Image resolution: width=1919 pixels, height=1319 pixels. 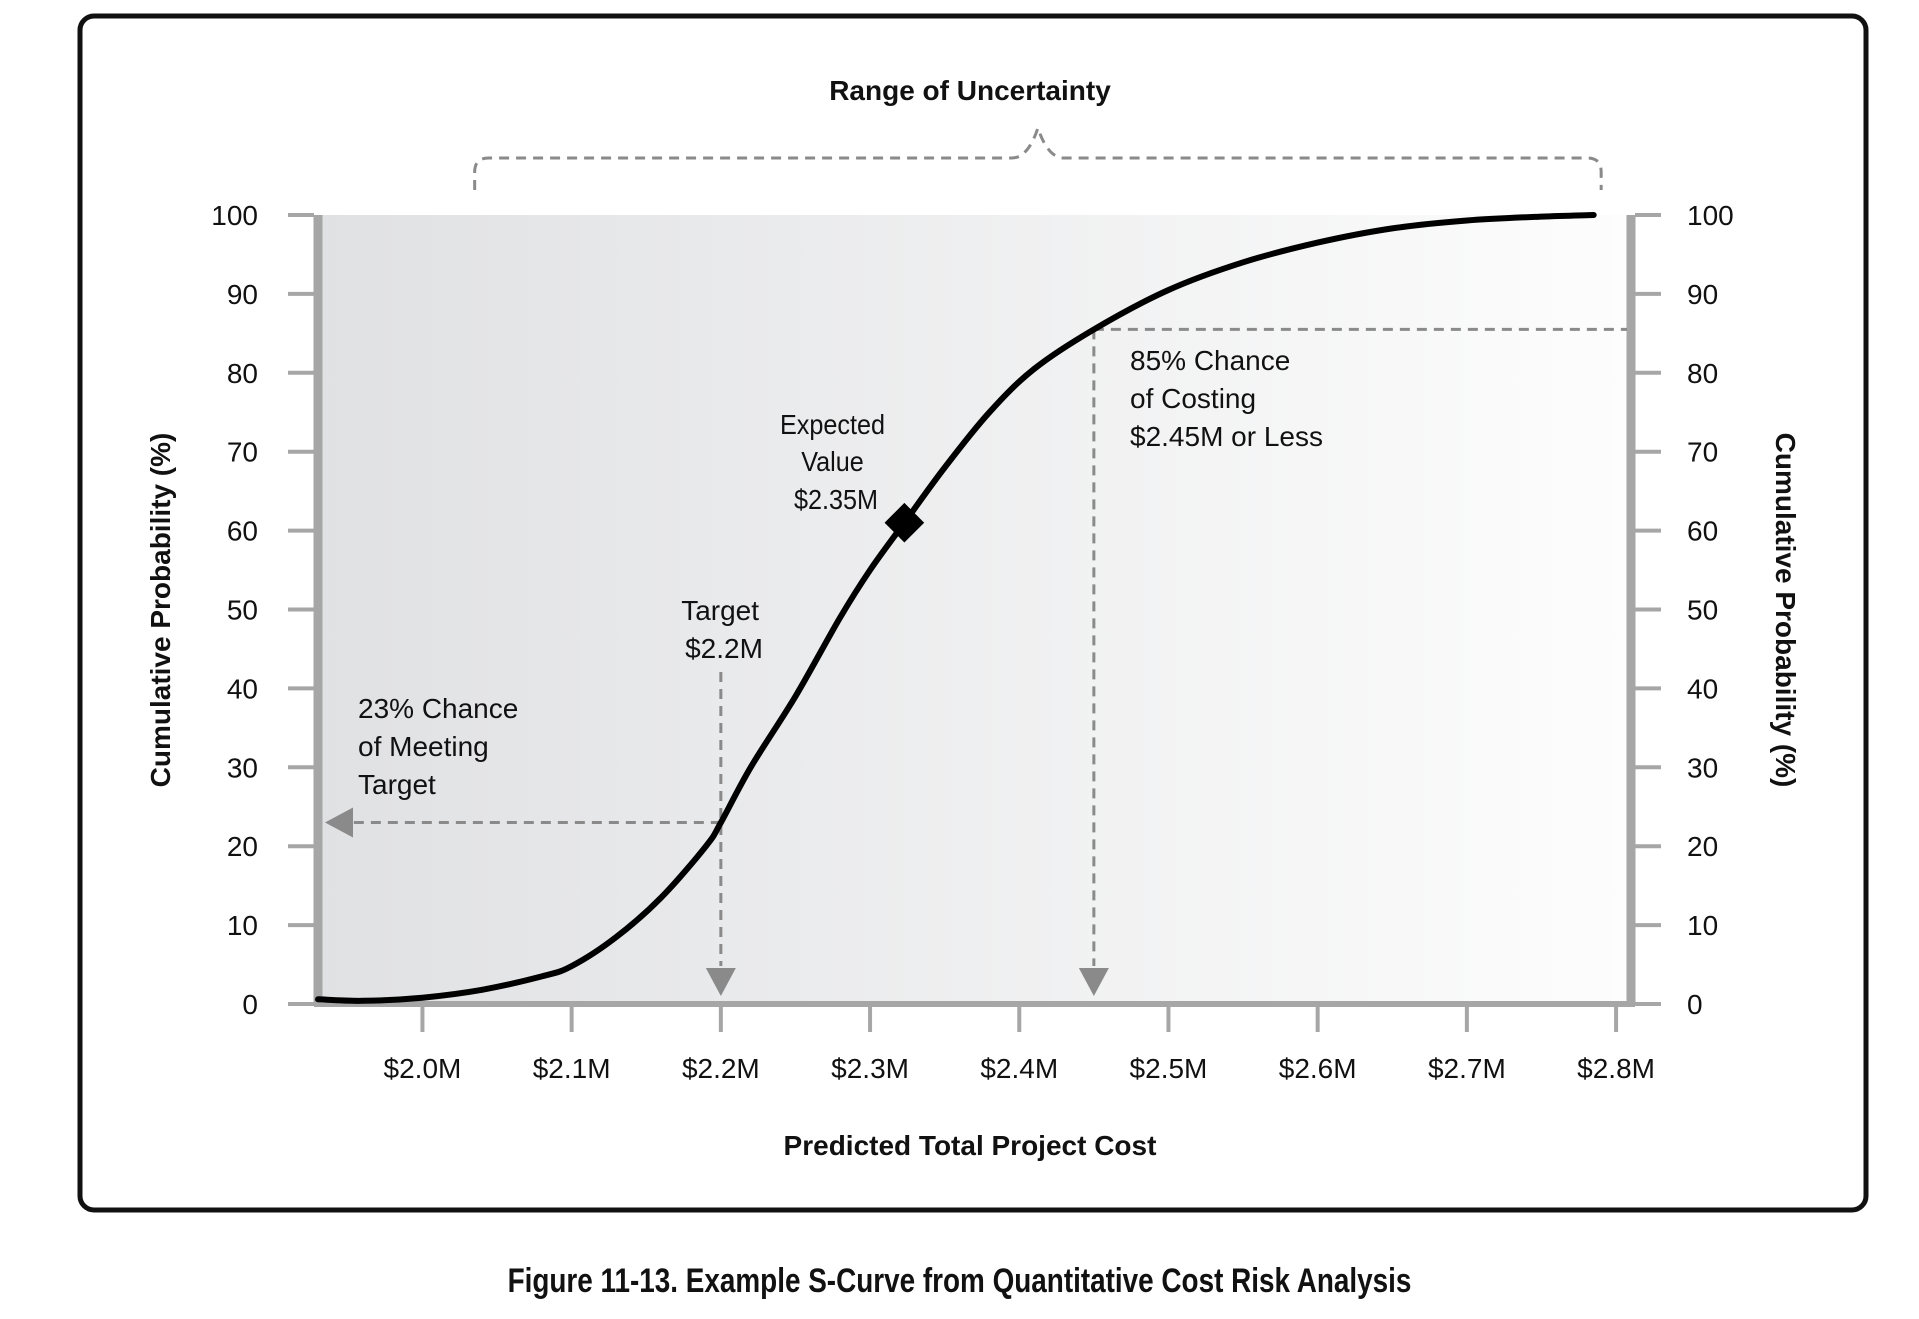 I want to click on x-tick-label: $2.3M, so click(x=870, y=1068).